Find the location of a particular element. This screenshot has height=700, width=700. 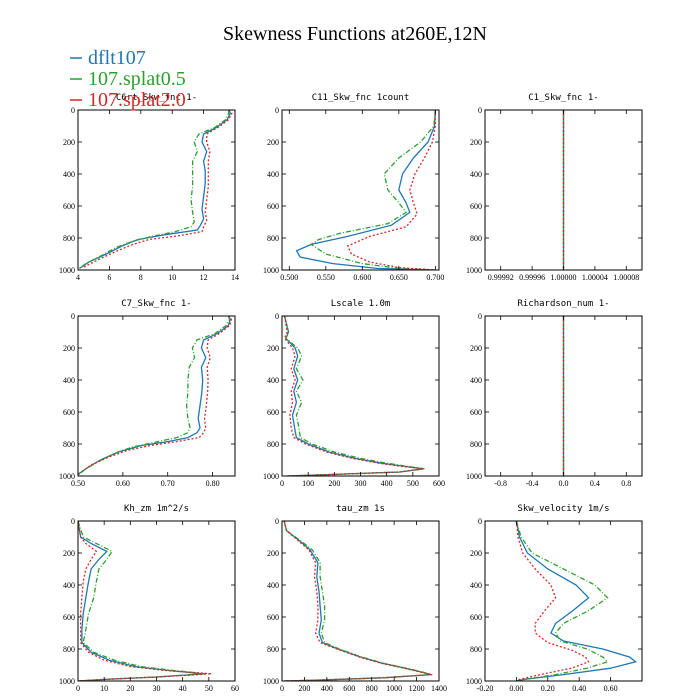

x-tick-label: 0.50 is located at coordinates (78, 483).